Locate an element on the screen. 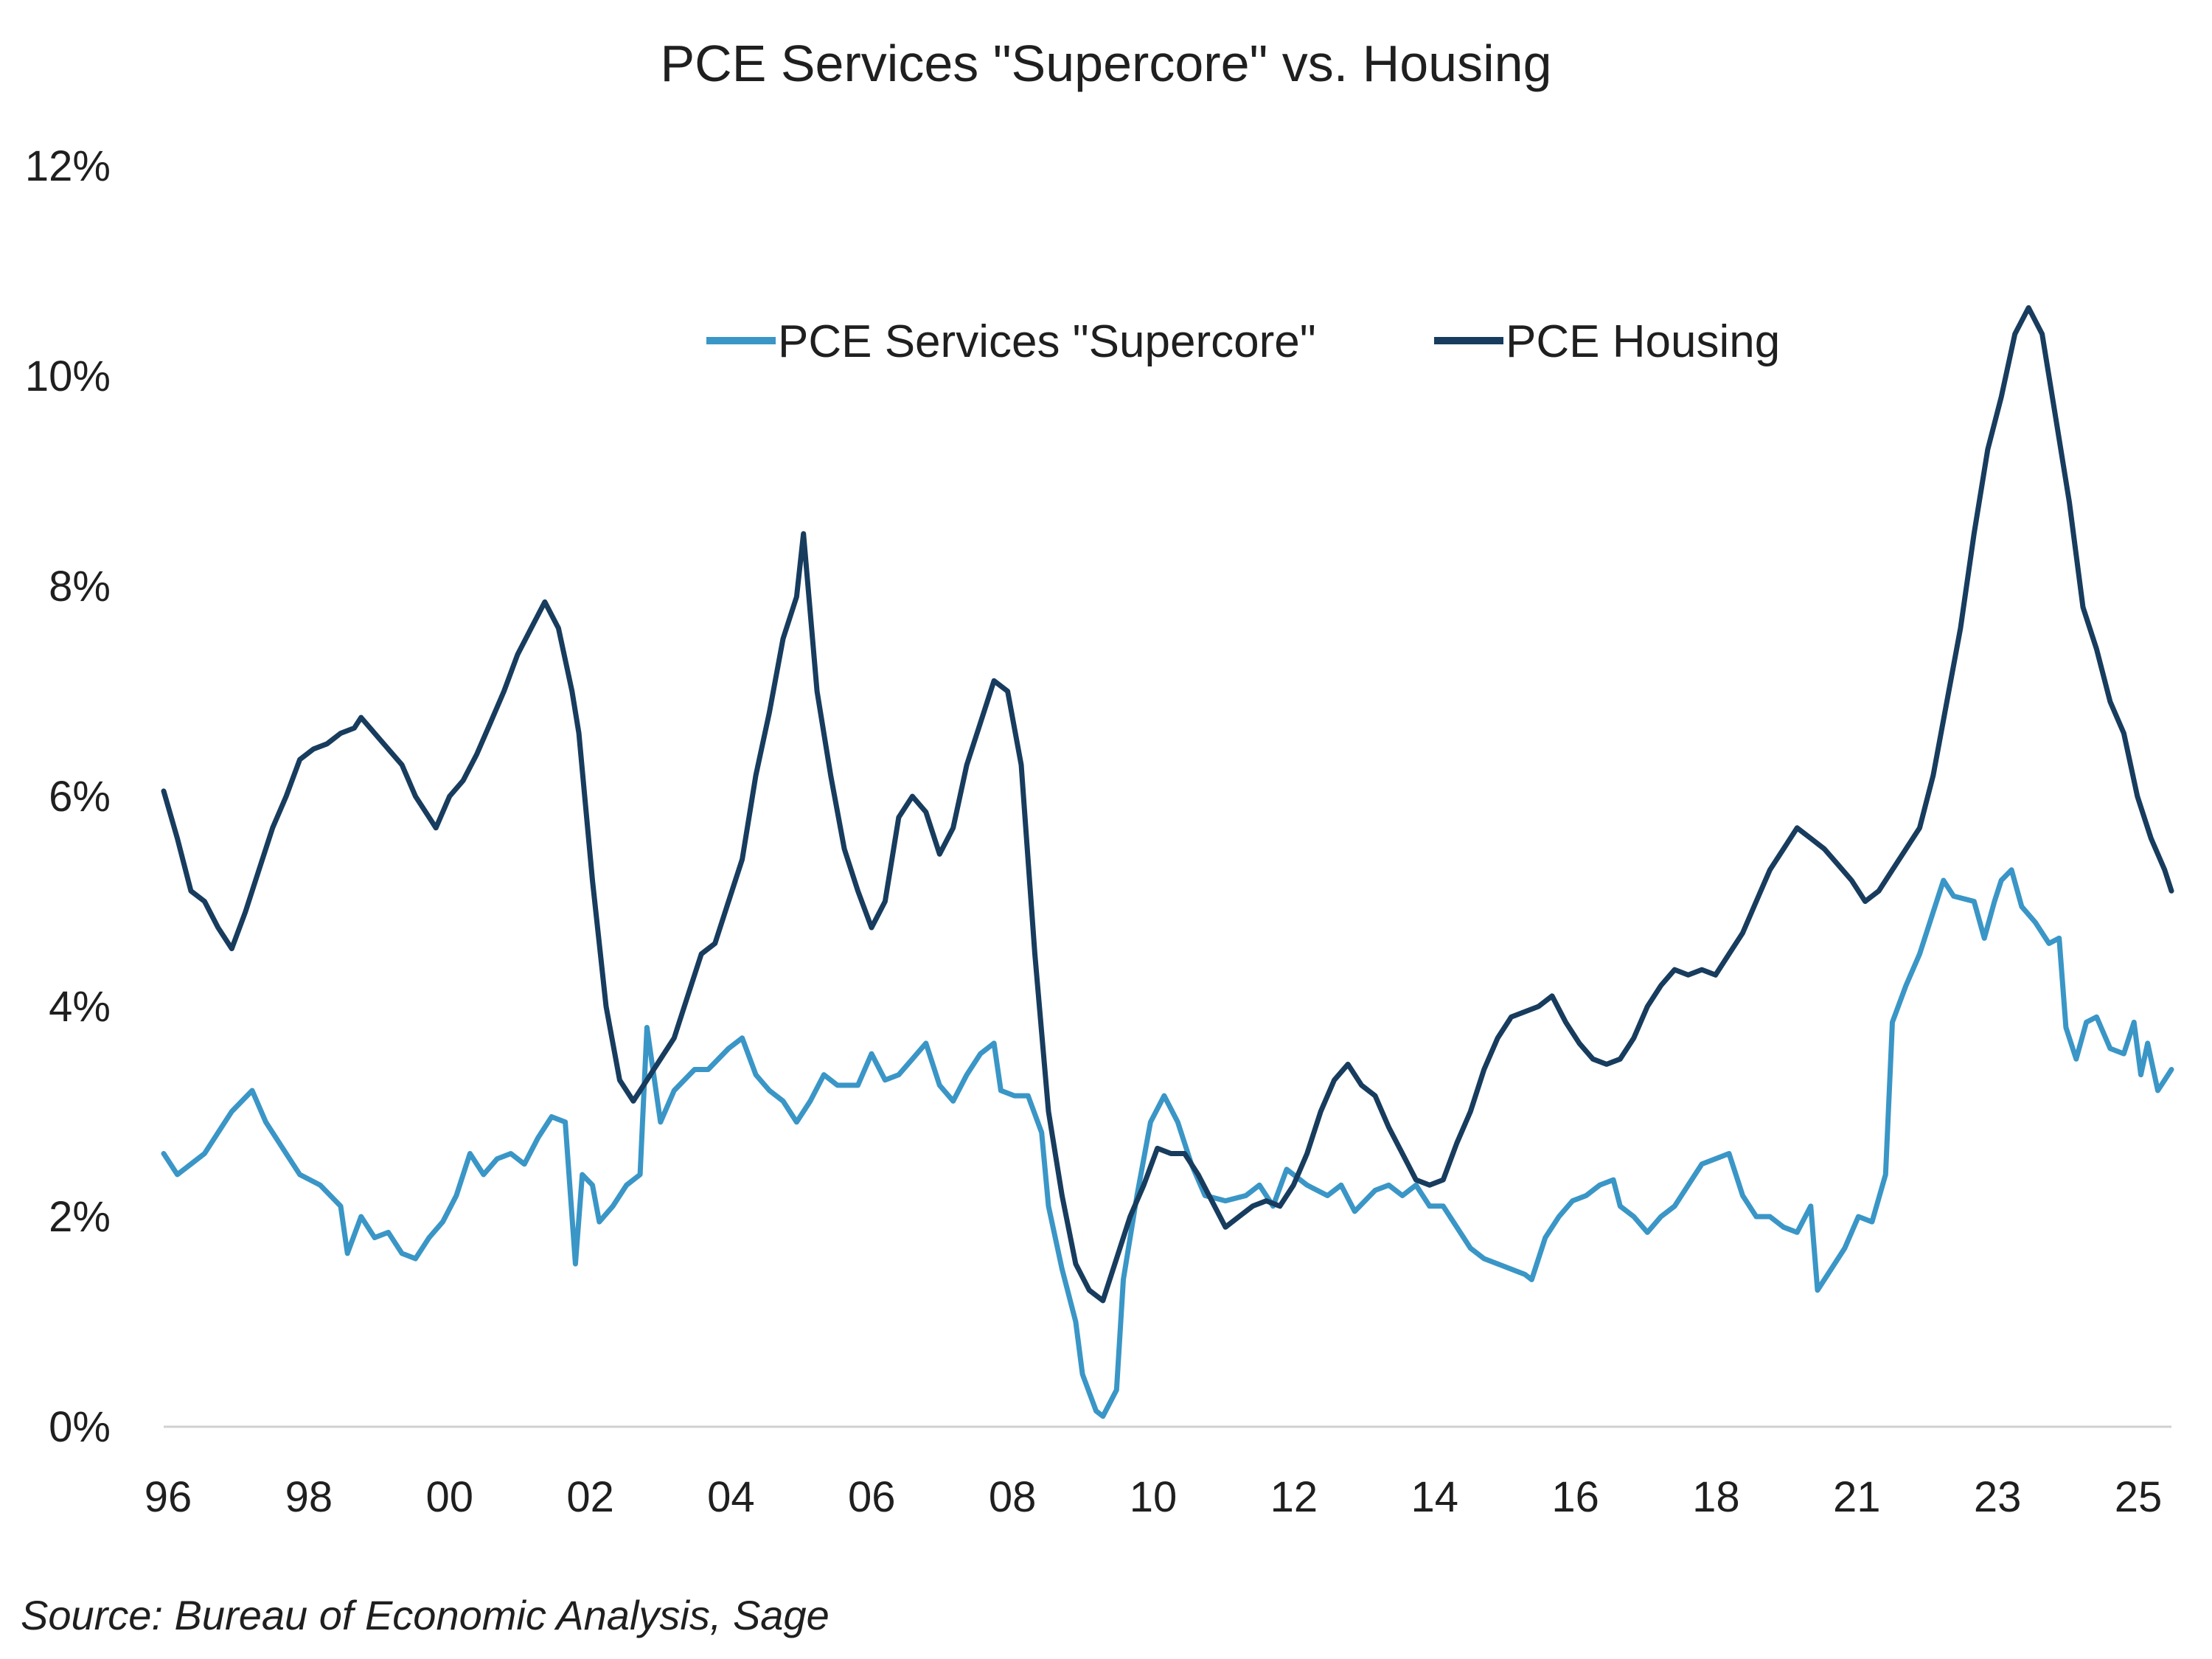 The height and width of the screenshot is (1659, 2212). y-tick-label: 8% is located at coordinates (80, 587).